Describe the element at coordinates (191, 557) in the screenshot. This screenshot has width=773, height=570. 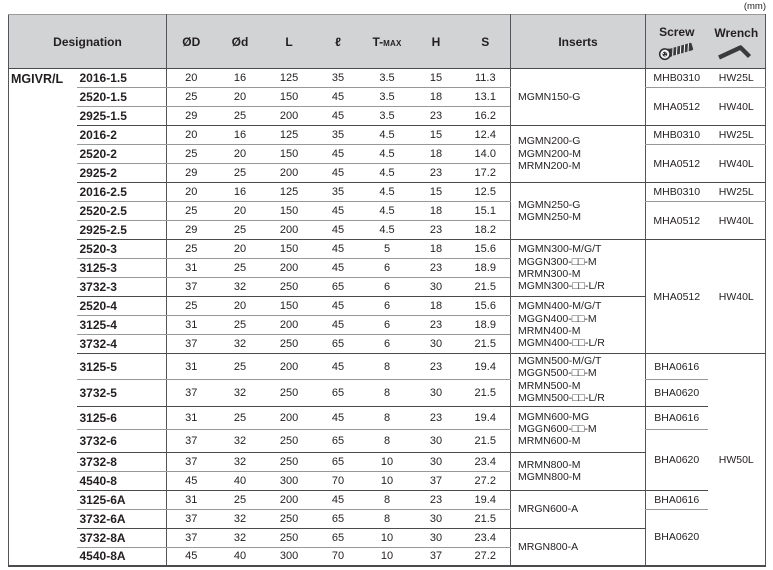
I see `od-cell: 45` at that location.